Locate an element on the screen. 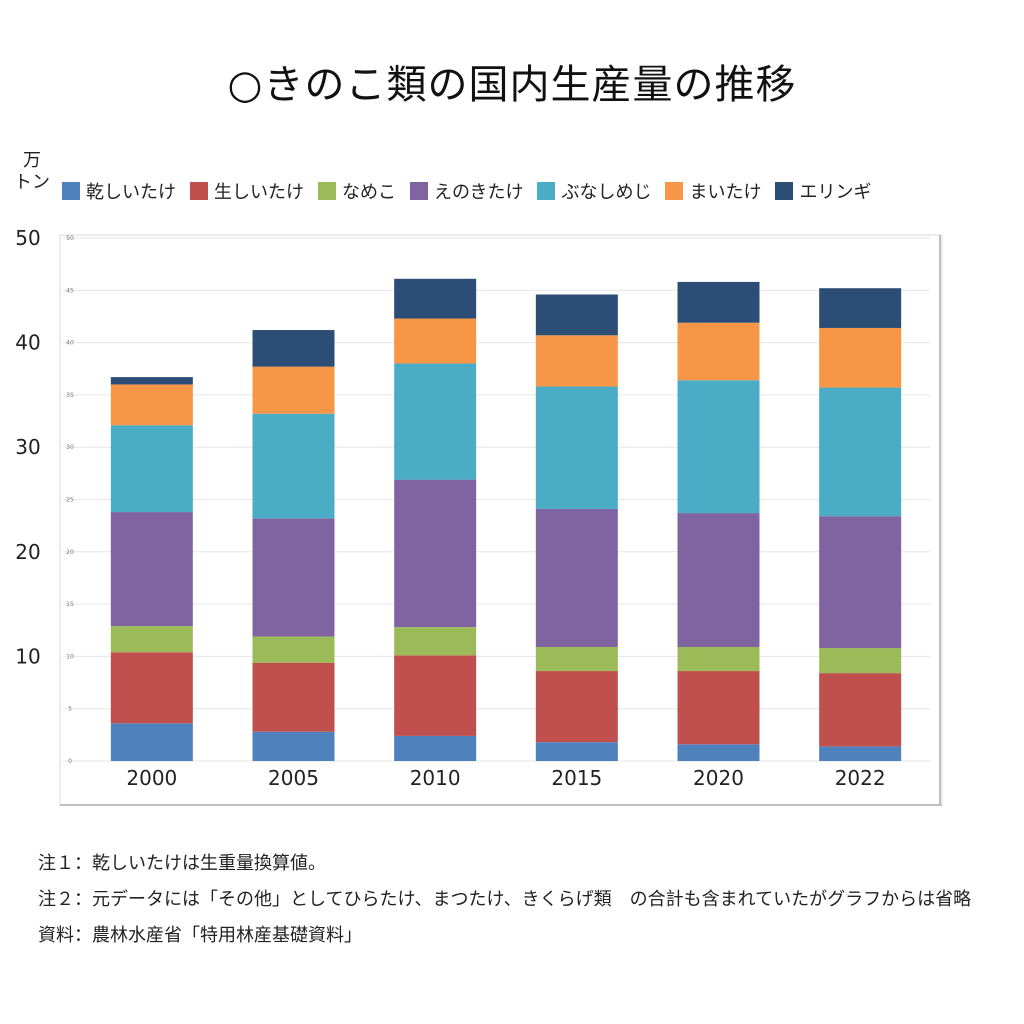 This screenshot has height=1024, width=1024. unit-label-line-2: トン is located at coordinates (32, 182).